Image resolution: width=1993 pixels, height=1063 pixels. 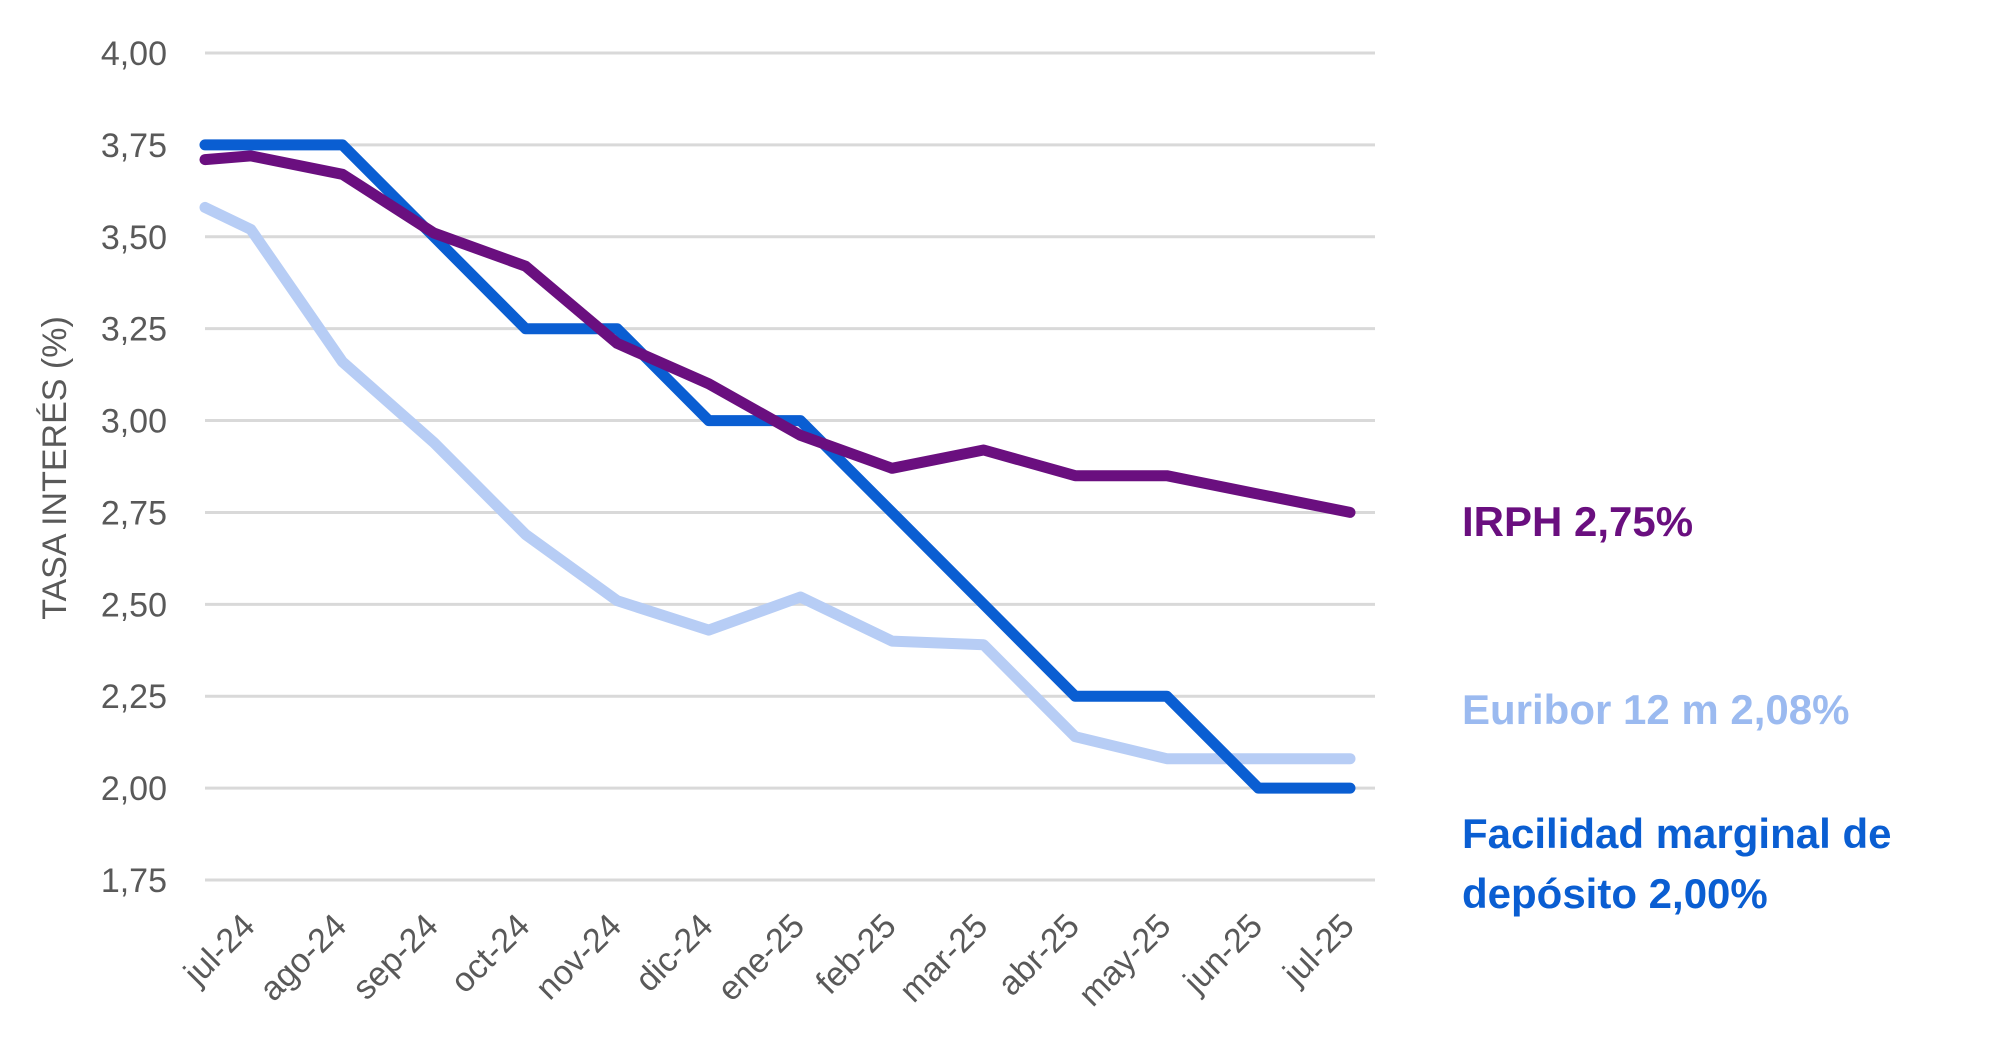 I want to click on y-tick-labels: 1,75 2,00 2,25 2,50 2,75 3,00 3,25 3,50 3,75 4,00, so click(x=134, y=467).